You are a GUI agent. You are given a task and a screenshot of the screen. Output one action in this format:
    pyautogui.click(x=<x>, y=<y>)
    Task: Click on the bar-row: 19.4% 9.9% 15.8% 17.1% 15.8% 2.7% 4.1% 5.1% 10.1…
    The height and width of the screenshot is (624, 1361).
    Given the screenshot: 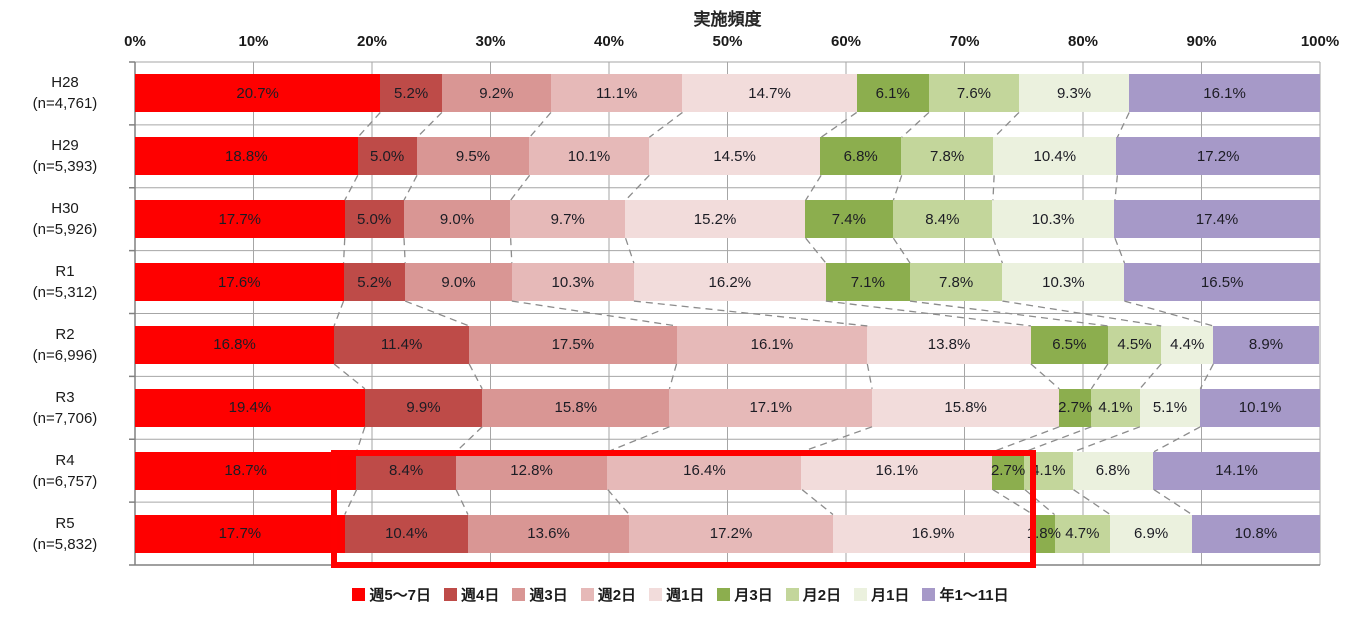 What is the action you would take?
    pyautogui.click(x=727, y=407)
    